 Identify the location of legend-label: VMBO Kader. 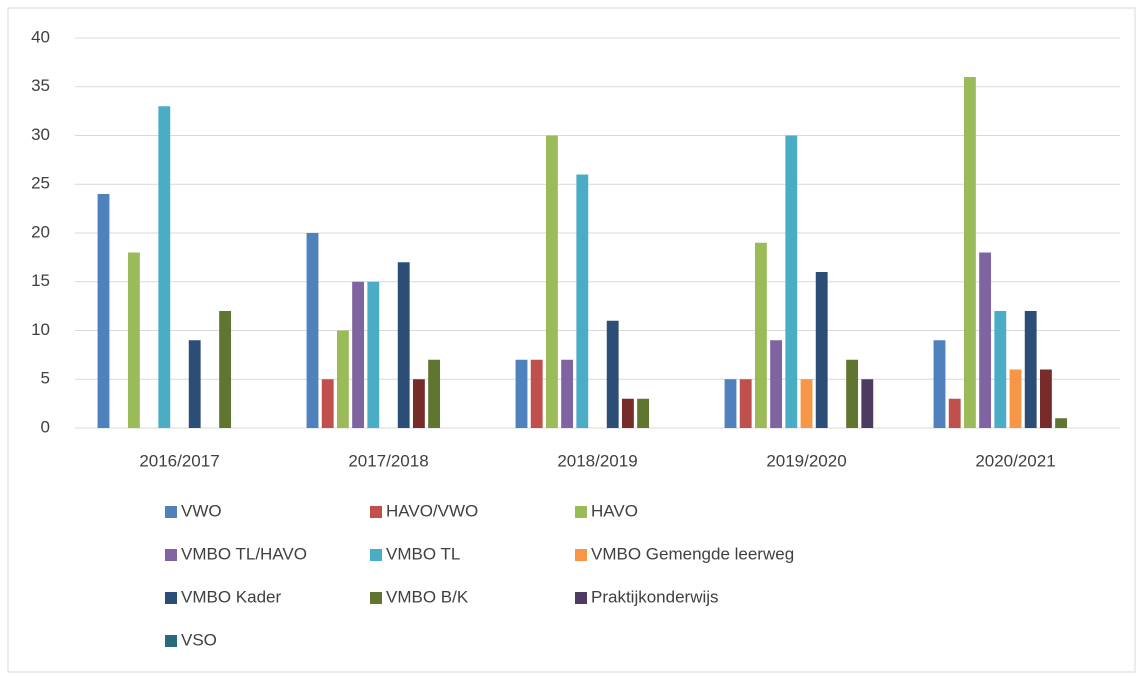
(231, 596).